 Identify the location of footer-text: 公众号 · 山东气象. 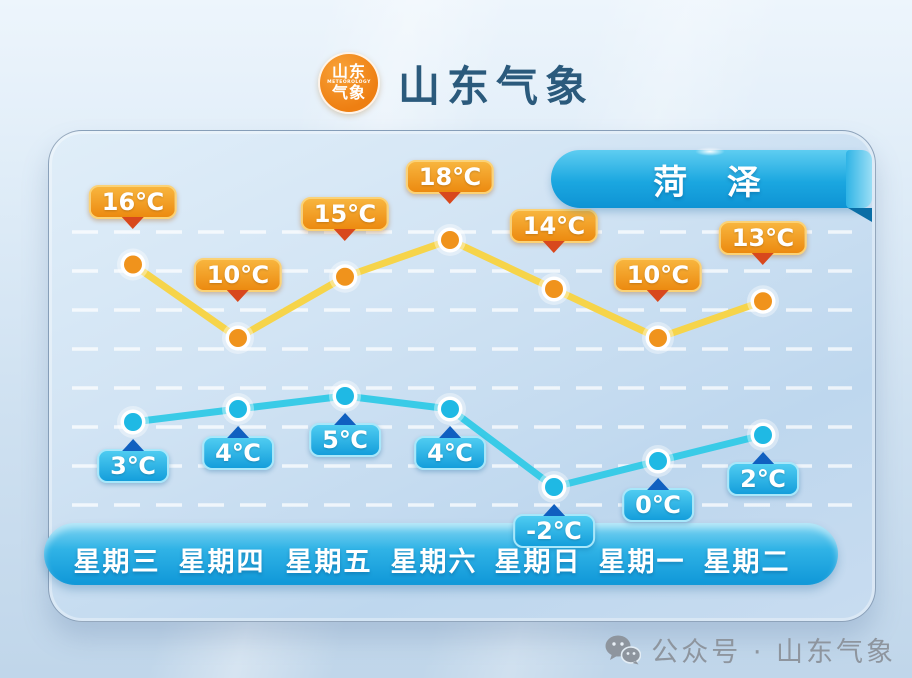
(773, 652).